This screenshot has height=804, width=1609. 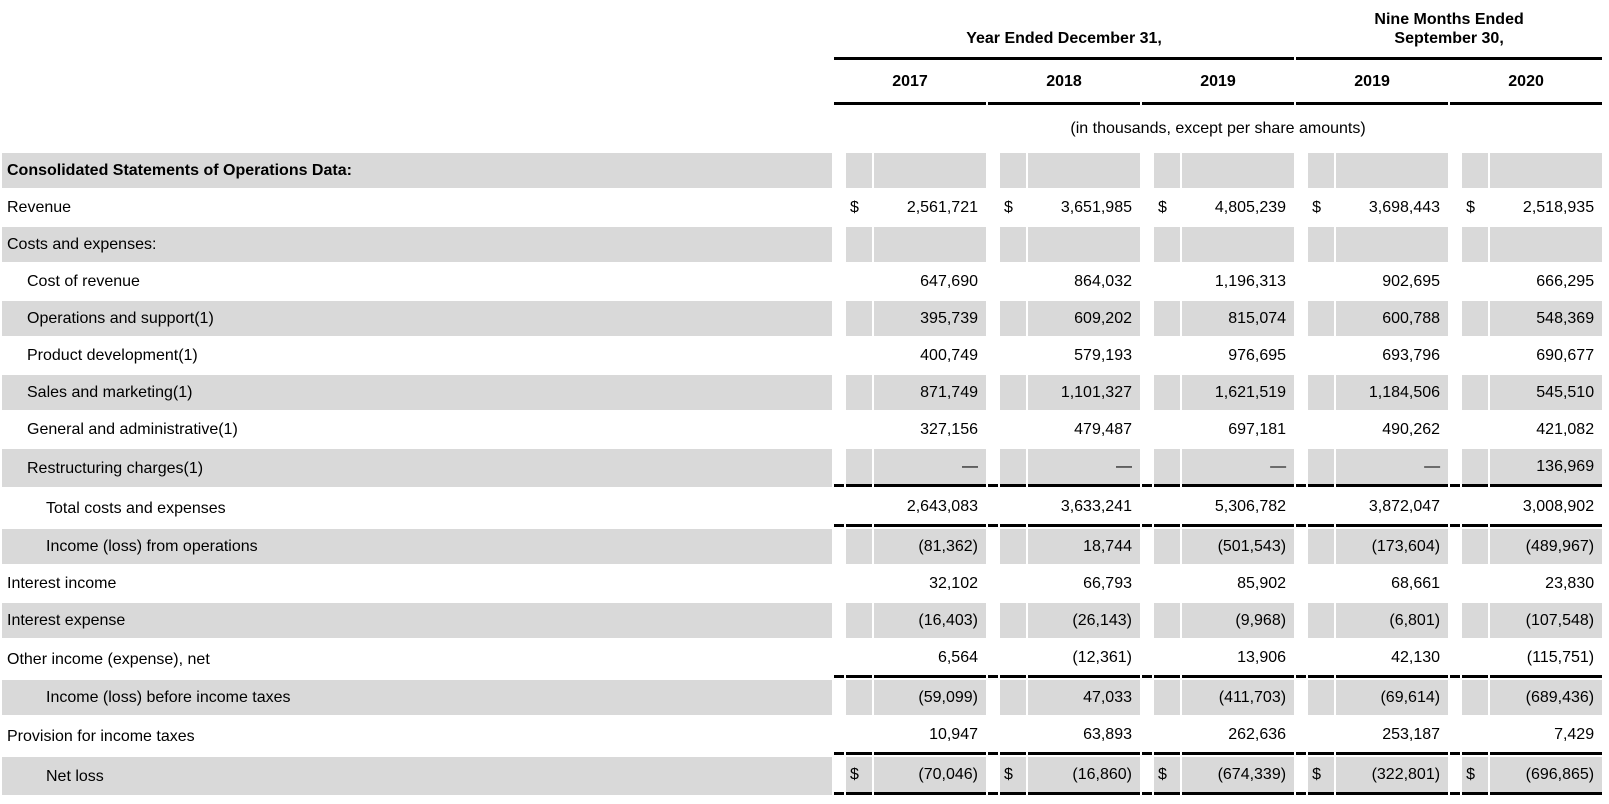 What do you see at coordinates (417, 468) in the screenshot?
I see `row-label: Restructuring charges(1)` at bounding box center [417, 468].